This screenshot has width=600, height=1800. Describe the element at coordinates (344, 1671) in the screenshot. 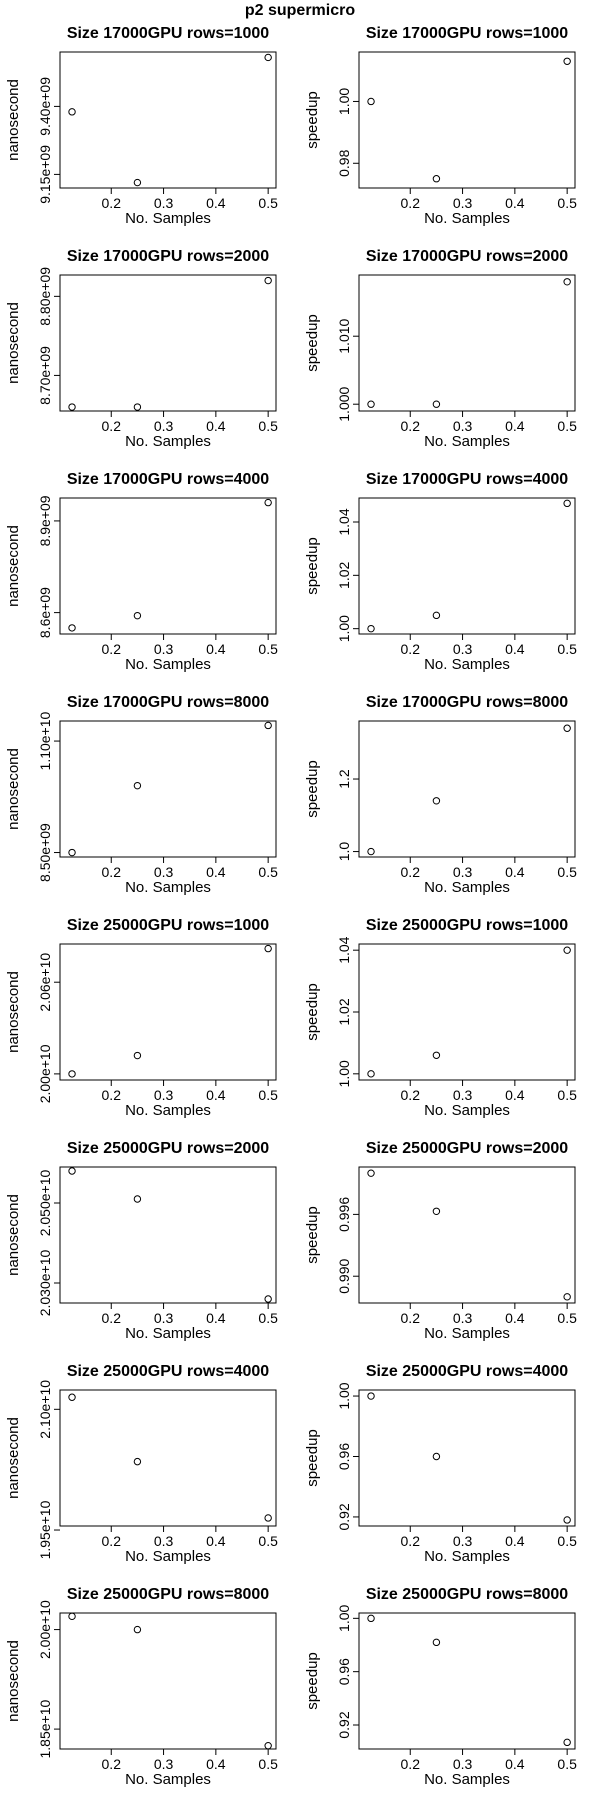

I see `y-tick-label: 0.96` at that location.